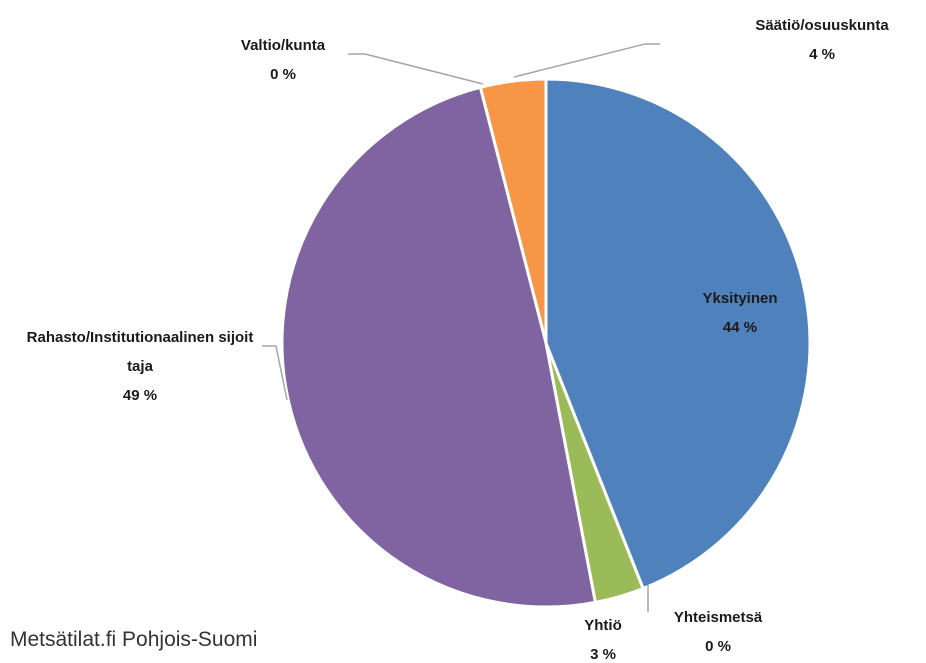 This screenshot has height=663, width=926. What do you see at coordinates (740, 327) in the screenshot?
I see `value-label: 44 %` at bounding box center [740, 327].